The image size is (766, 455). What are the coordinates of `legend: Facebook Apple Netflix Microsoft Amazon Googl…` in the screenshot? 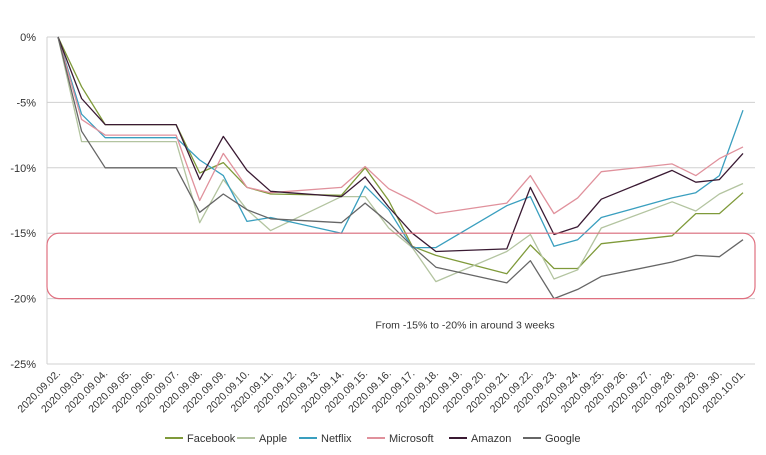 It's located at (372, 439).